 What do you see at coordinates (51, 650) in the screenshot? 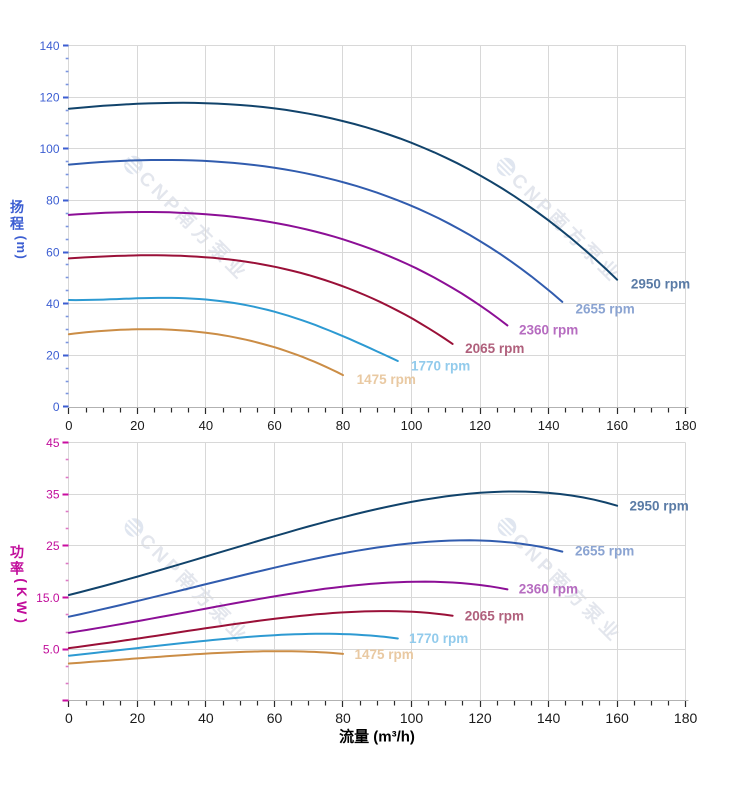
I see `svg-text: 5.0` at bounding box center [51, 650].